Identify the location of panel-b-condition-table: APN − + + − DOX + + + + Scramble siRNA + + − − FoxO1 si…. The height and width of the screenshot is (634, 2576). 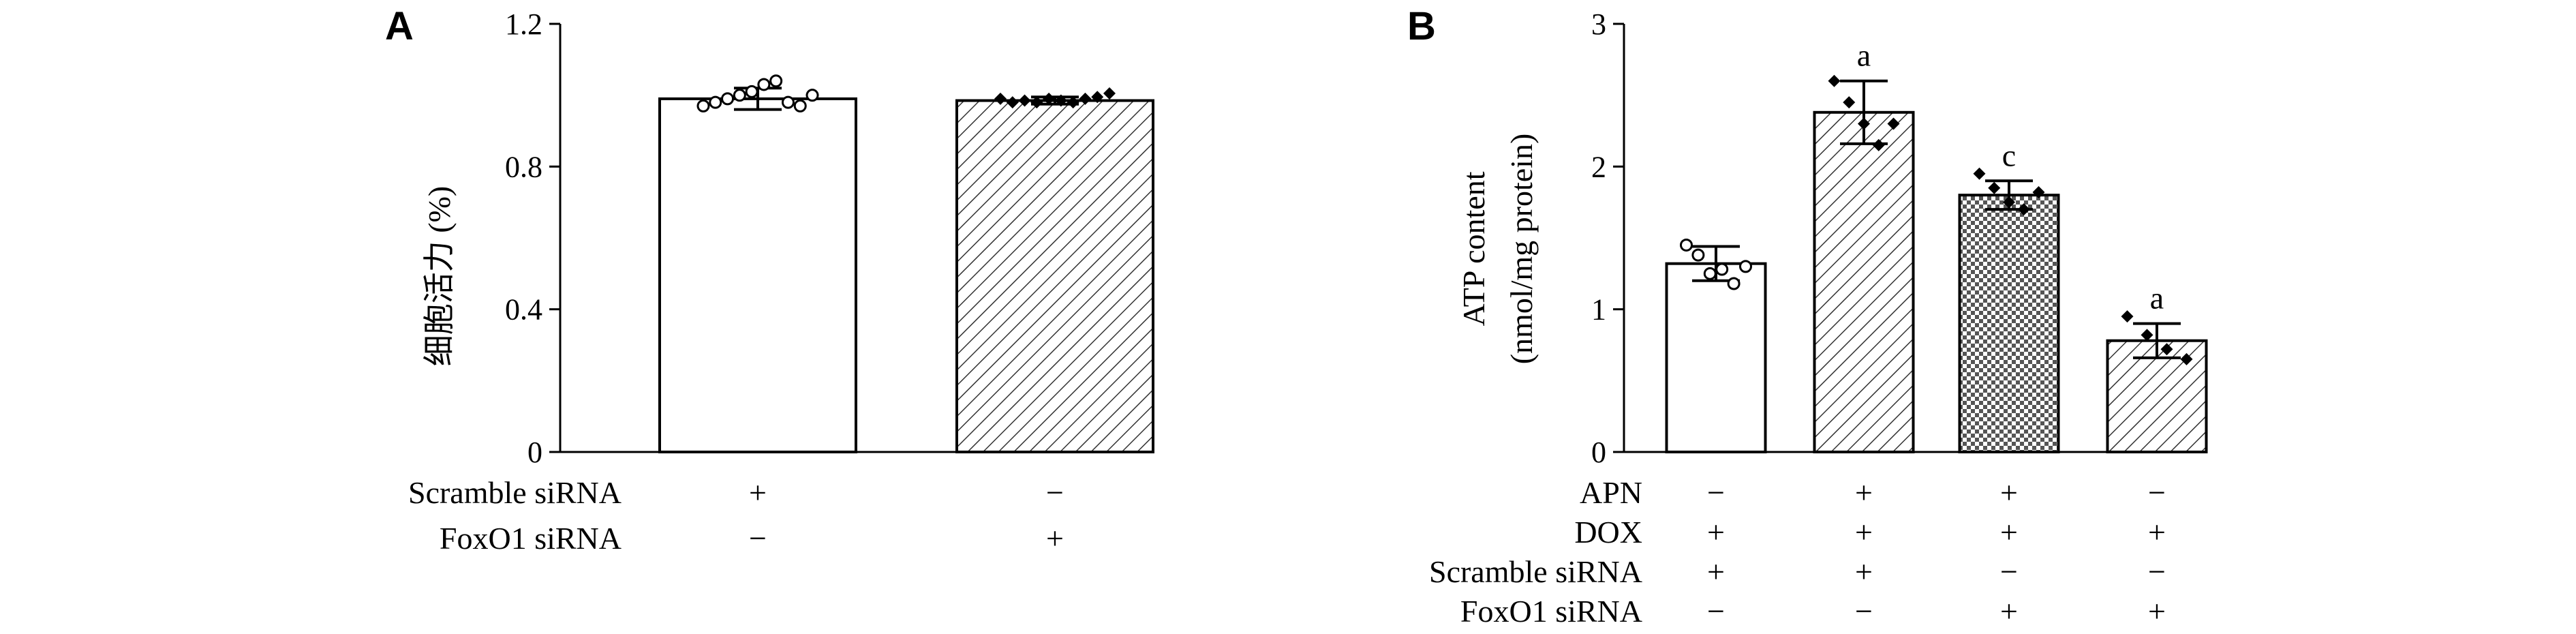
(1797, 552).